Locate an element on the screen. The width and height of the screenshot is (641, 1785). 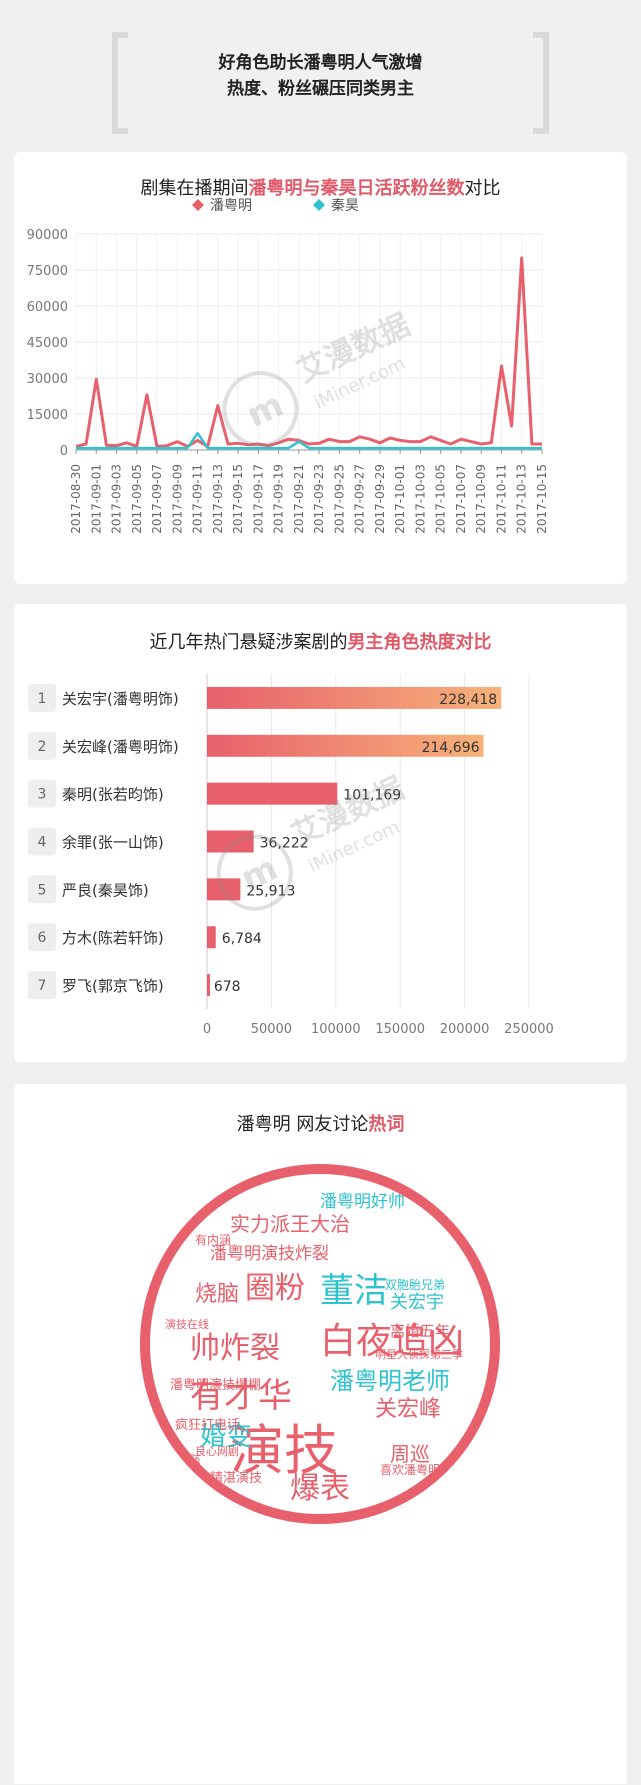
x-tick-label: 2017-10-03 is located at coordinates (420, 499).